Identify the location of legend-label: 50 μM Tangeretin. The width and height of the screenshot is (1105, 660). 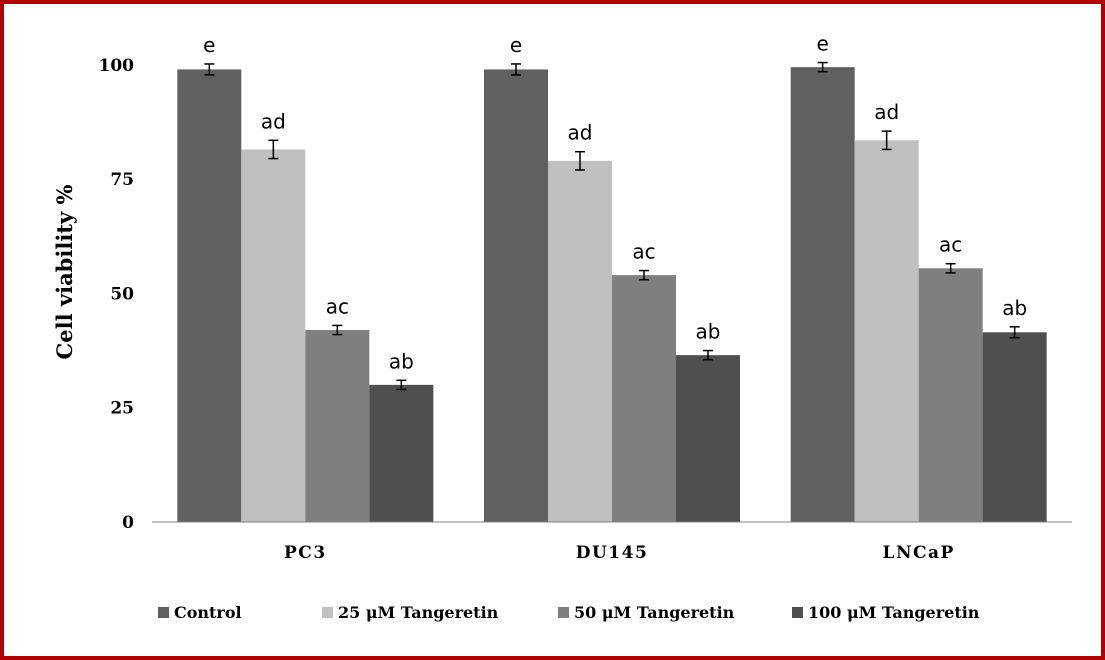
(654, 612).